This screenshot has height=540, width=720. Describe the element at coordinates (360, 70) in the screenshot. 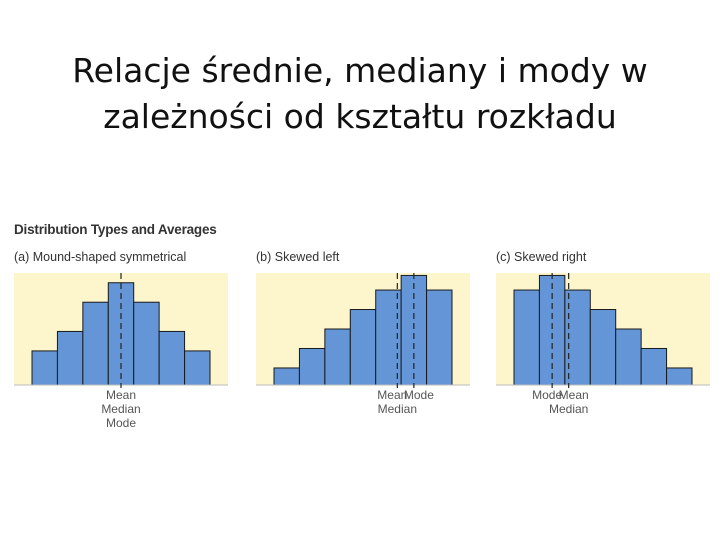

I see `slide-title-line-1: Relacje średnie, mediany i mody w` at that location.